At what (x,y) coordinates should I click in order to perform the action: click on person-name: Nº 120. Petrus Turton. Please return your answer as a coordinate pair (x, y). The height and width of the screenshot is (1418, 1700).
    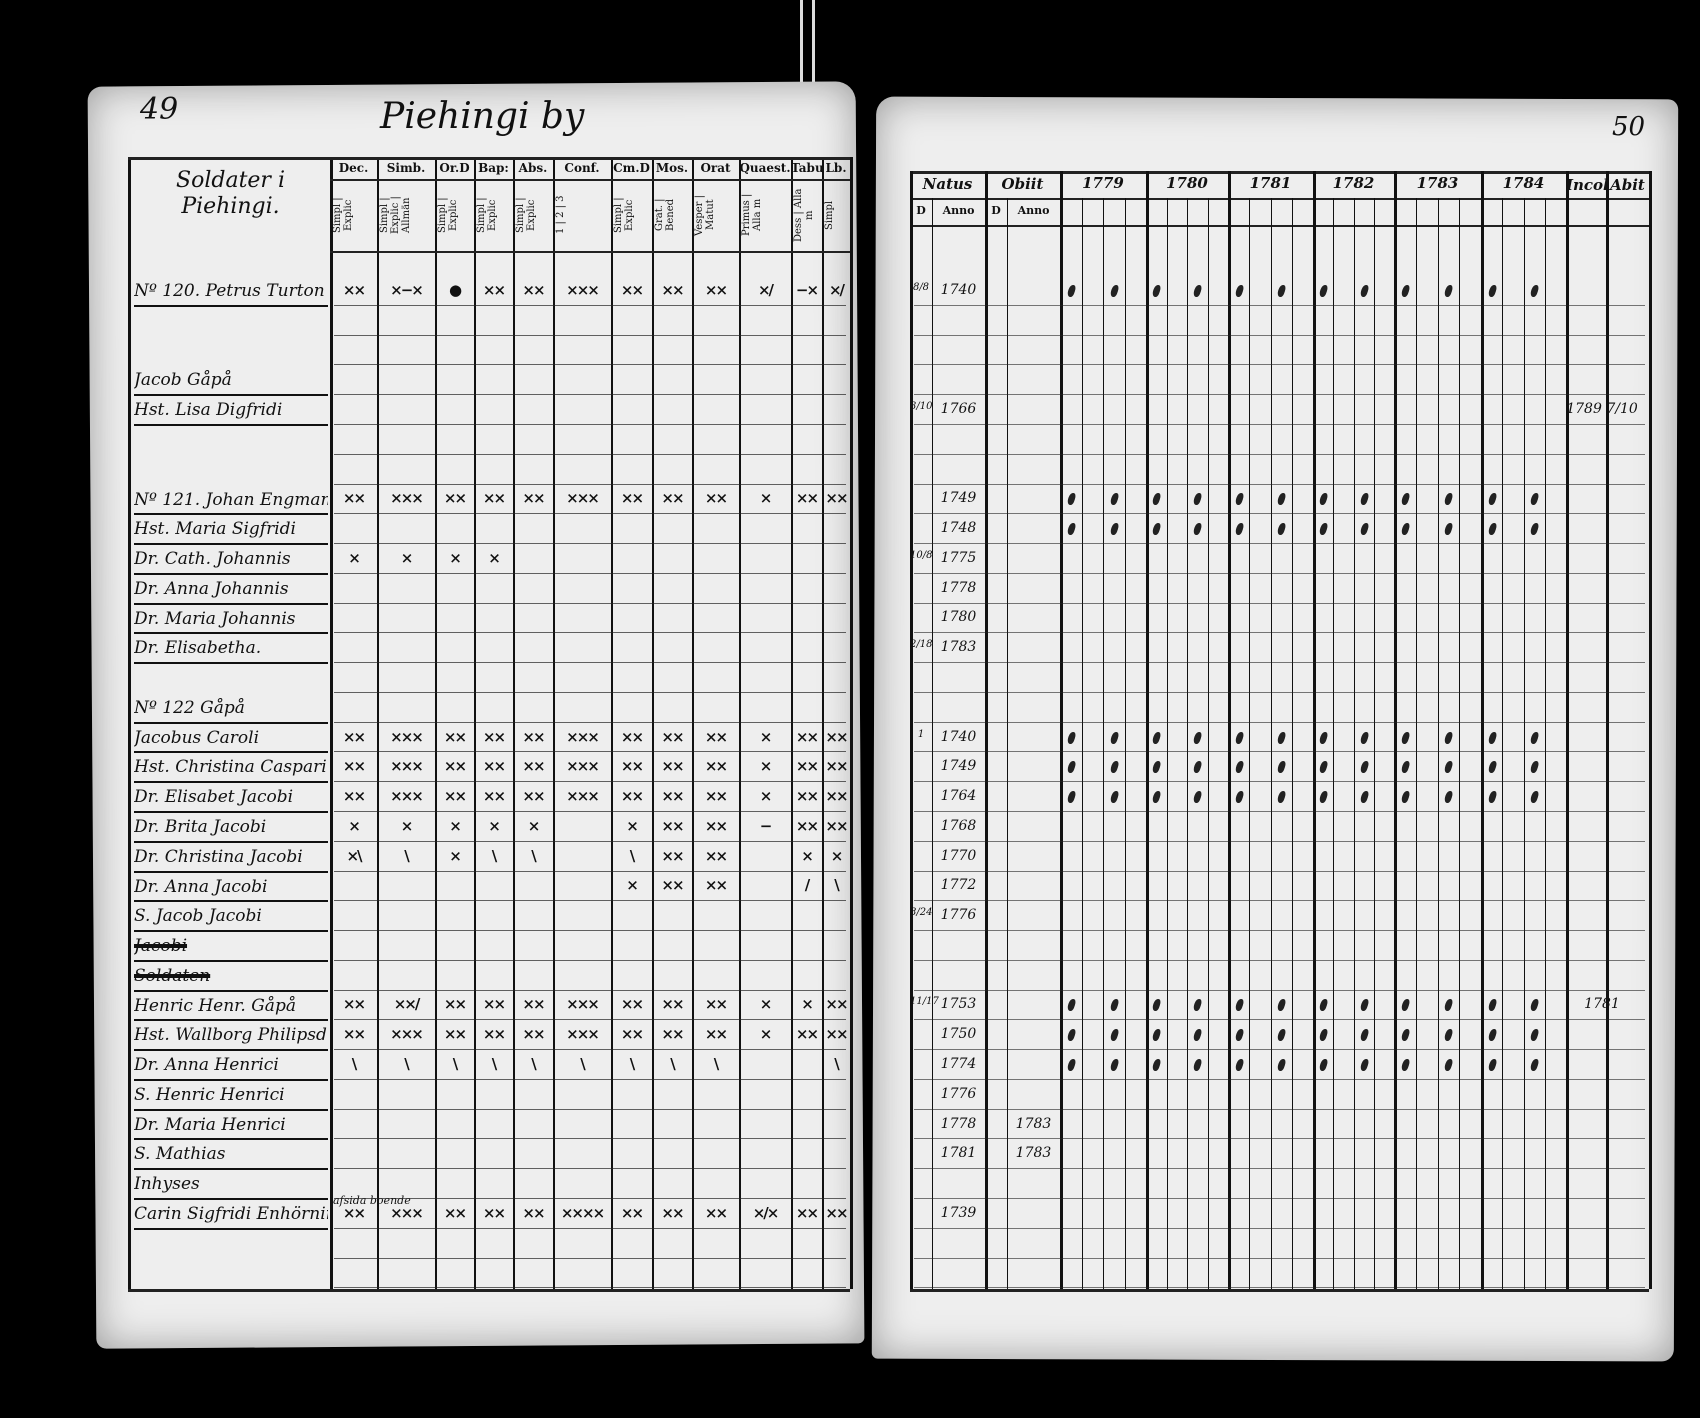
    Looking at the image, I should click on (231, 294).